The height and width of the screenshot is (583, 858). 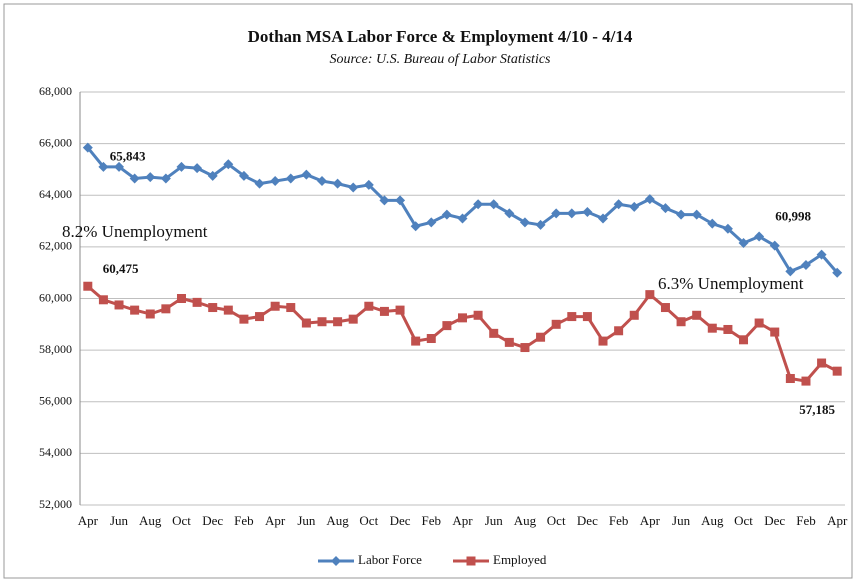 What do you see at coordinates (731, 283) in the screenshot?
I see `annotation: 6.3% Unemployment` at bounding box center [731, 283].